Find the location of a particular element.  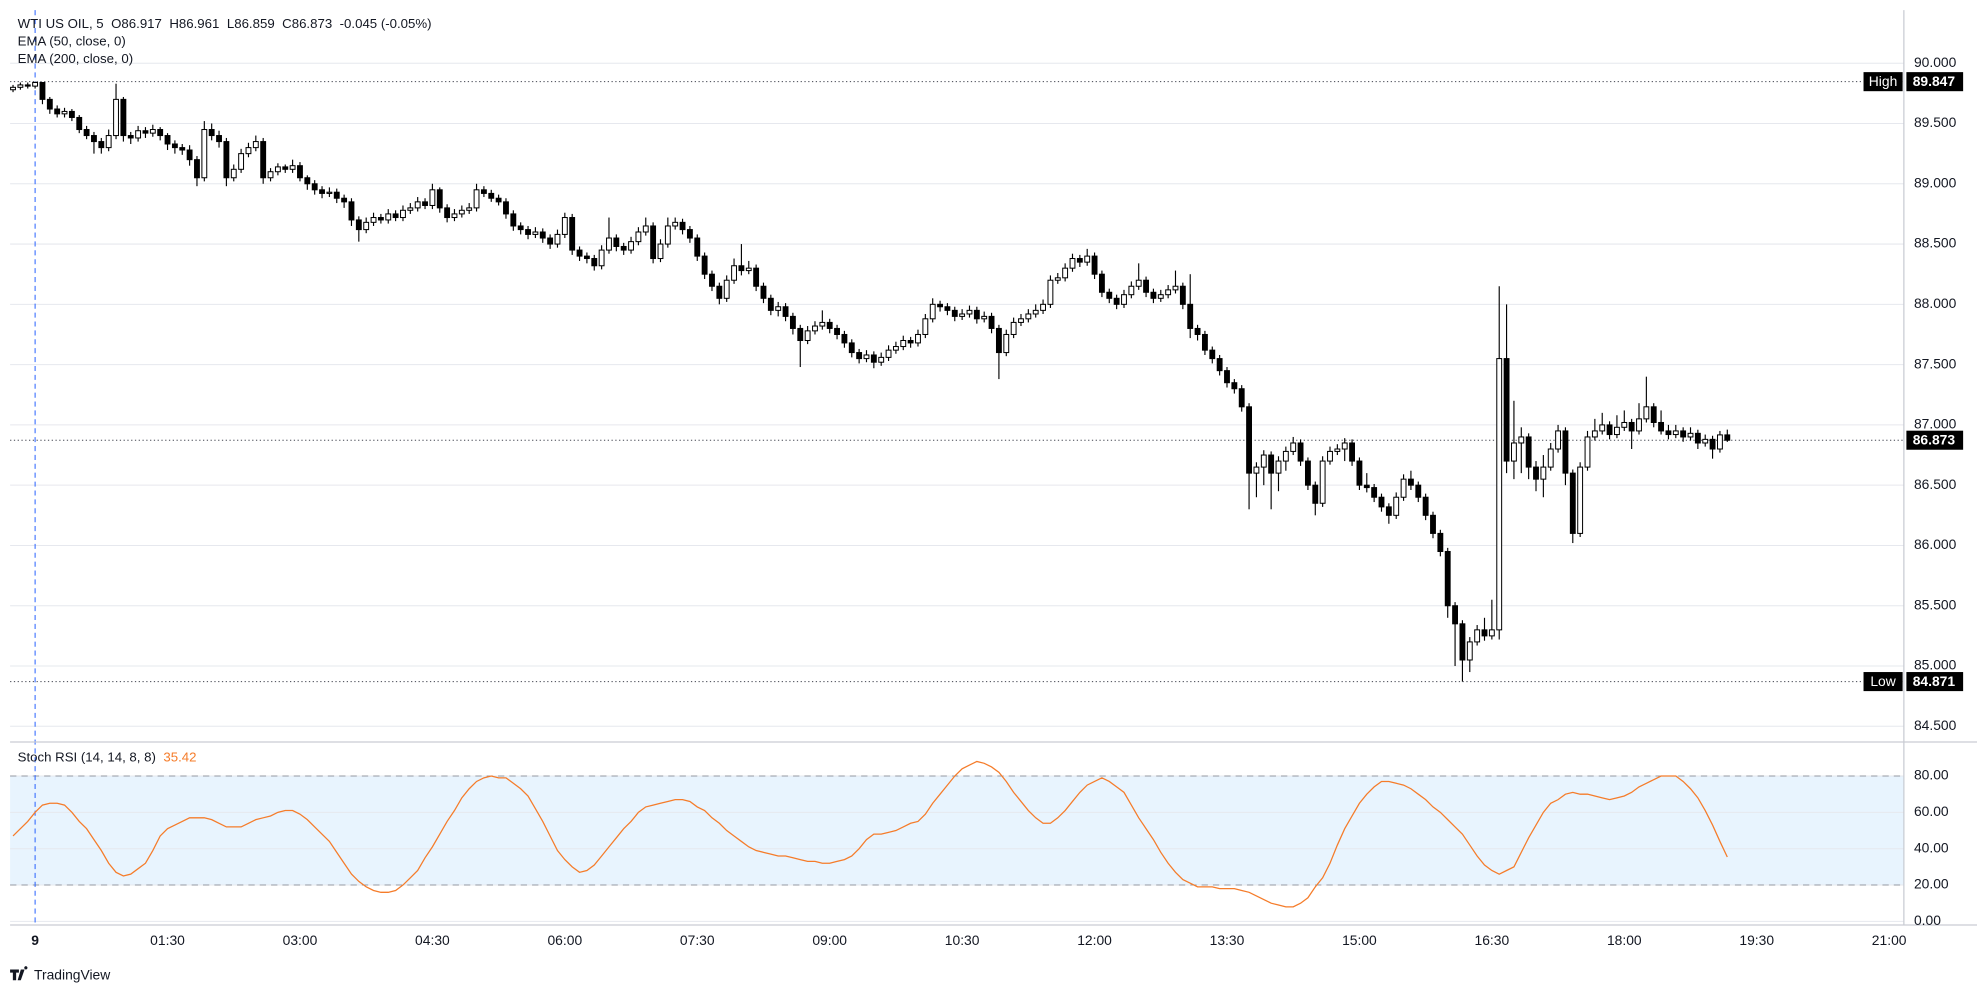

price-tick-label: 89.500 is located at coordinates (1935, 122).